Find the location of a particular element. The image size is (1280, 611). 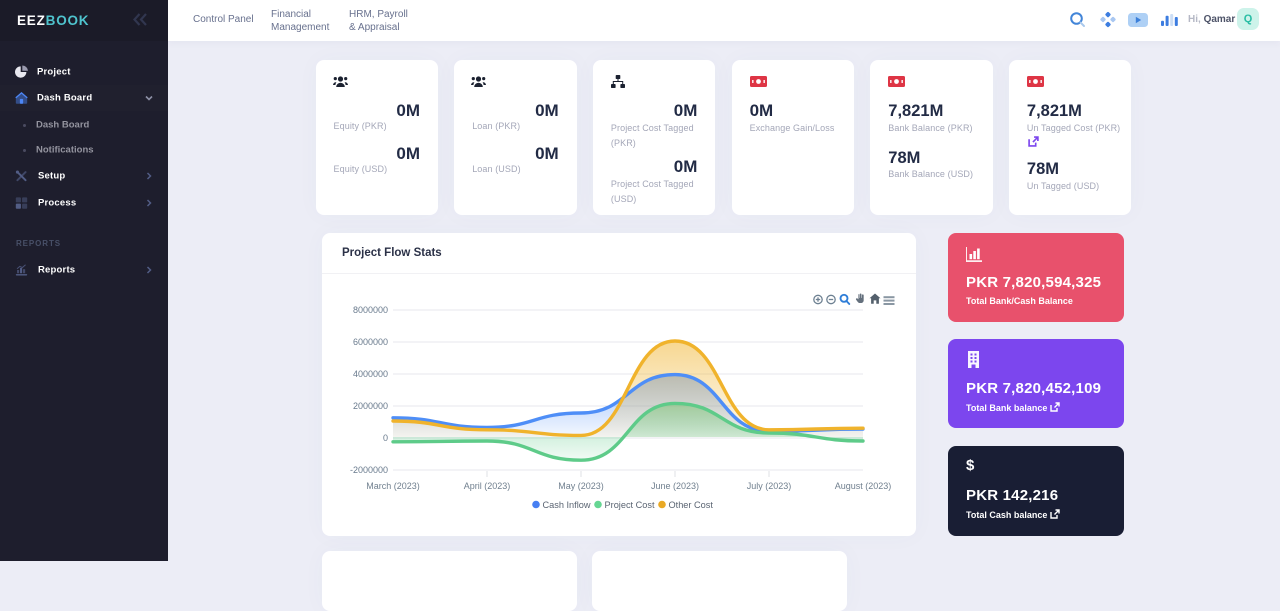

svg-text: Other Cost is located at coordinates (691, 505).